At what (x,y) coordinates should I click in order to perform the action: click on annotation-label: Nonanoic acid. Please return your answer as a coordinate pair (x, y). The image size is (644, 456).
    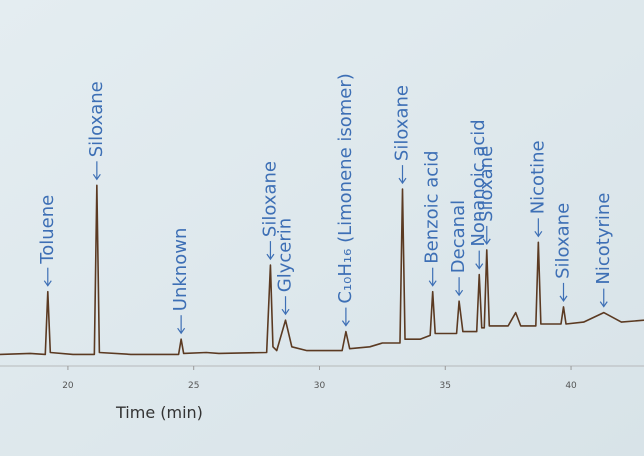
    Looking at the image, I should click on (478, 182).